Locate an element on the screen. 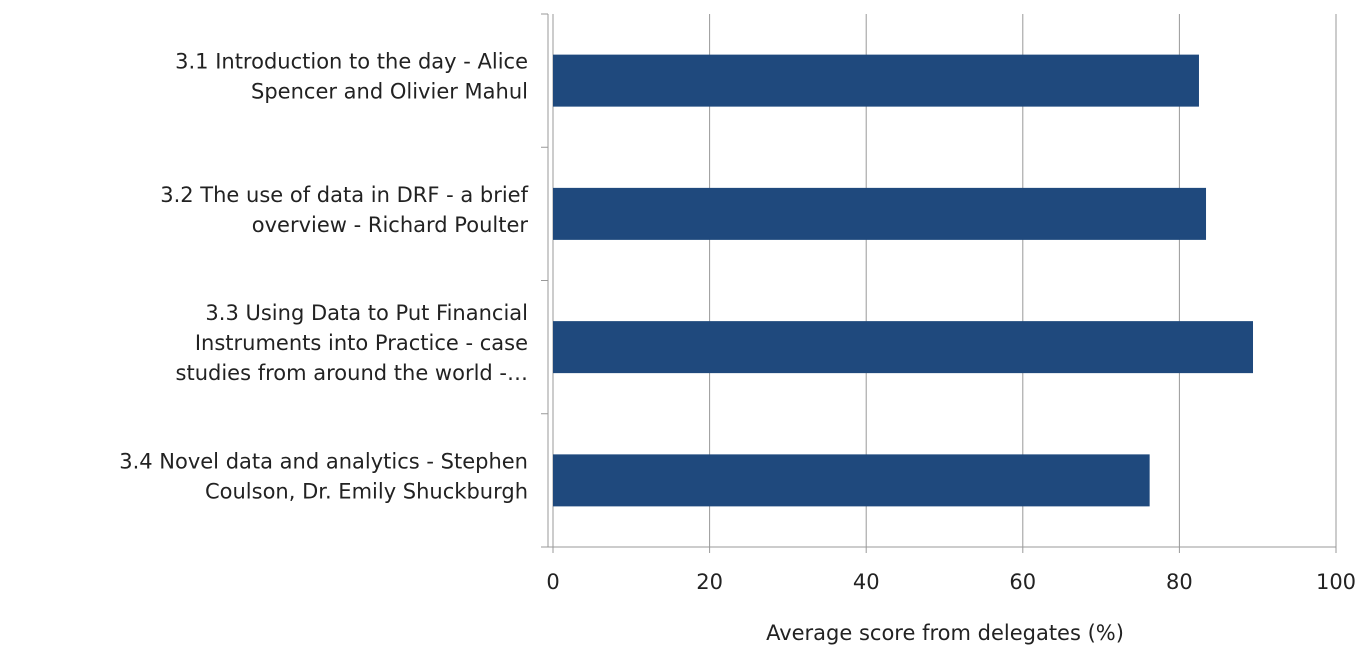 The height and width of the screenshot is (646, 1359). y-tick-label: Coulson, Dr. Emily Shuckburgh is located at coordinates (366, 491).